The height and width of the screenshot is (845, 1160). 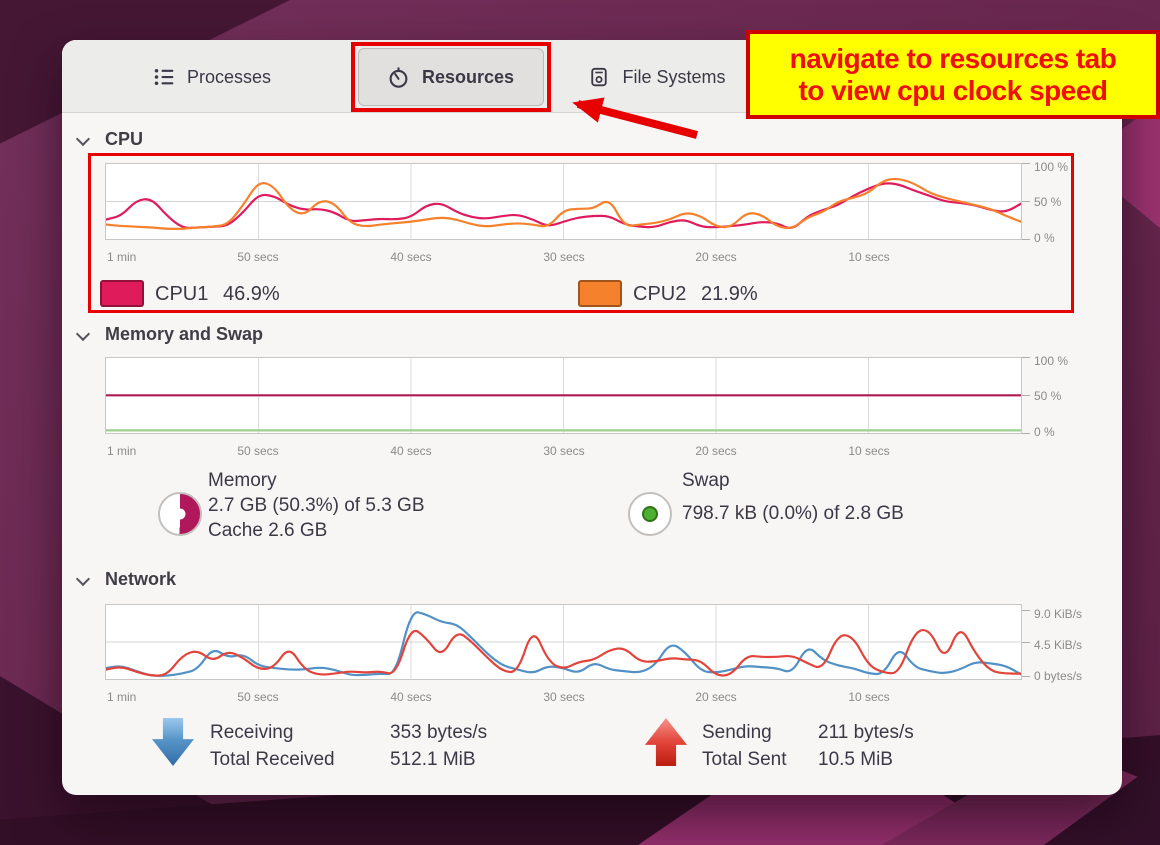 I want to click on memory-x-tick-label: 40 secs, so click(x=411, y=451).